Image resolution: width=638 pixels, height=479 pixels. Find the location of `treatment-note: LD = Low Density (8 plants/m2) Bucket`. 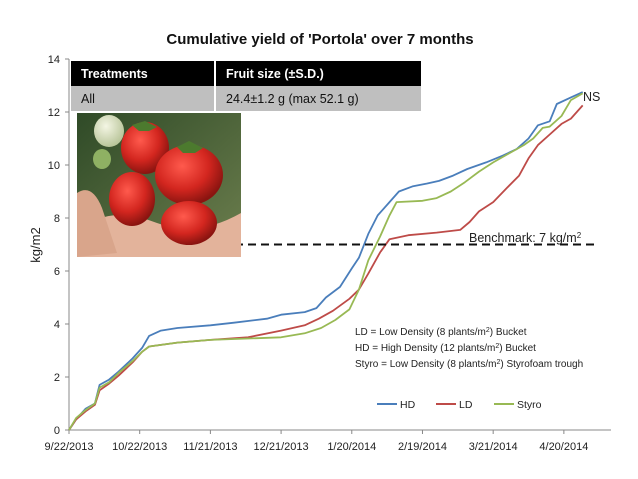

treatment-note: LD = Low Density (8 plants/m2) Bucket is located at coordinates (441, 333).